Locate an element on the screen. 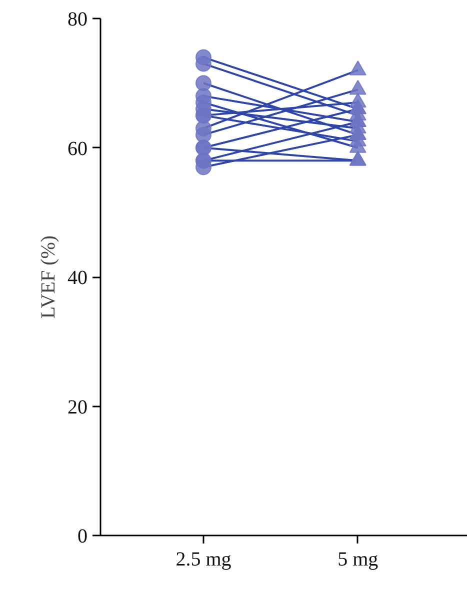  y-axis-title: LVEF (%) is located at coordinates (49, 277).